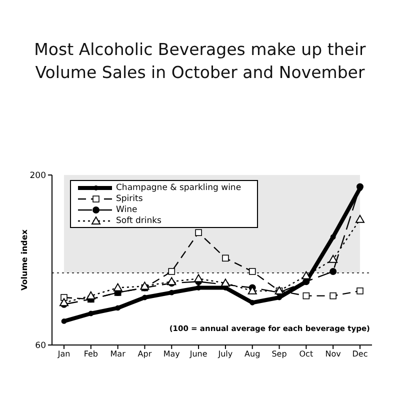  What do you see at coordinates (279, 354) in the screenshot?
I see `x-tick-label: Sep` at bounding box center [279, 354].